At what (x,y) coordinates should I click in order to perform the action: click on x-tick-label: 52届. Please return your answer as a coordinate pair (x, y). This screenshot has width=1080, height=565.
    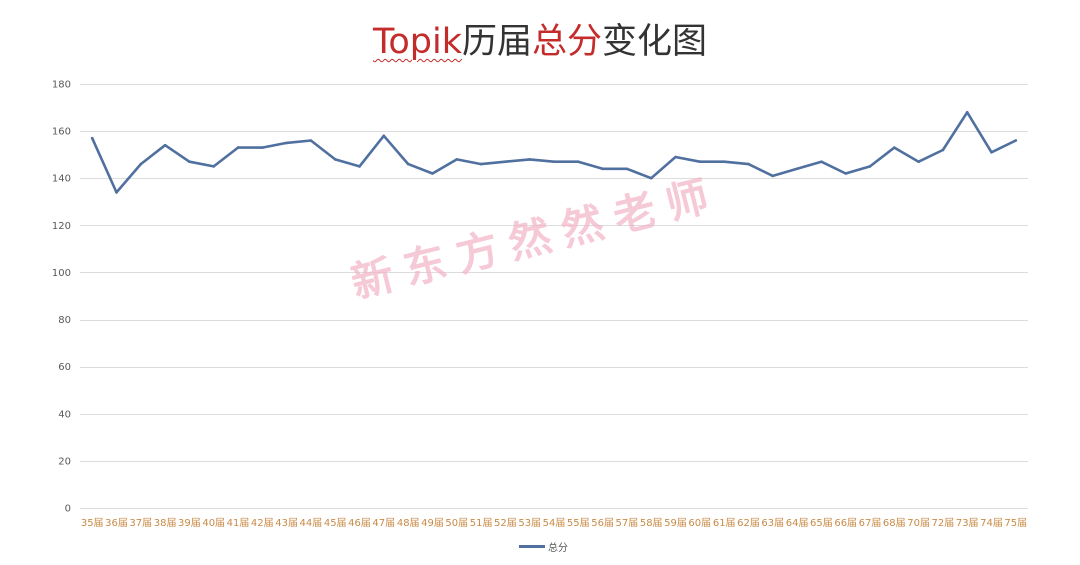
    Looking at the image, I should click on (505, 523).